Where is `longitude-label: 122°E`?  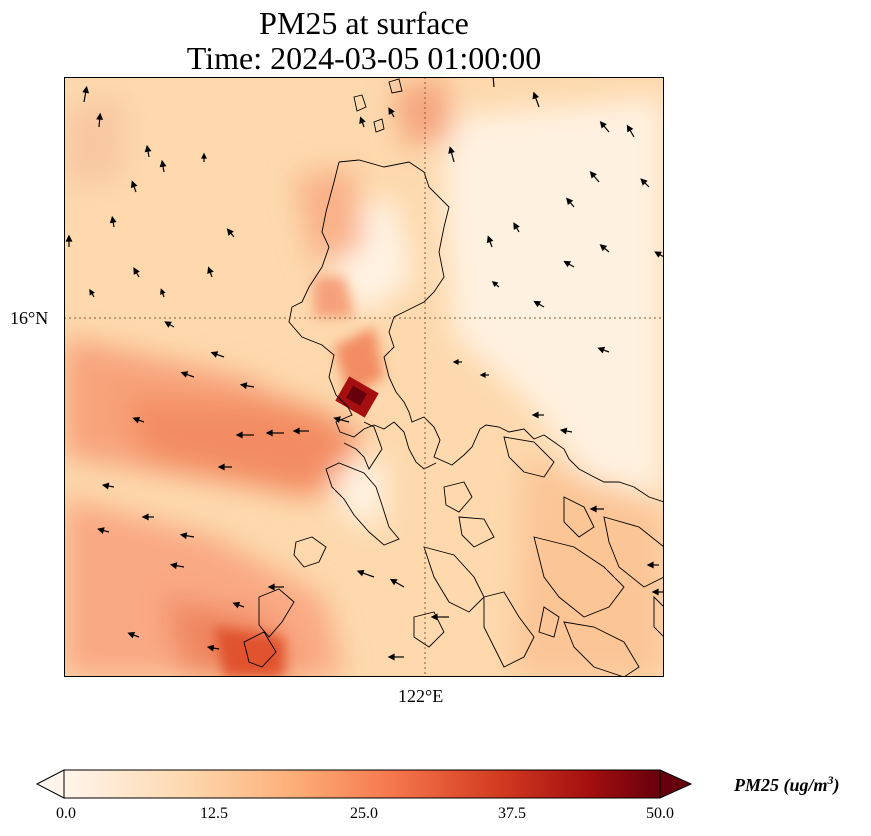
longitude-label: 122°E is located at coordinates (421, 696).